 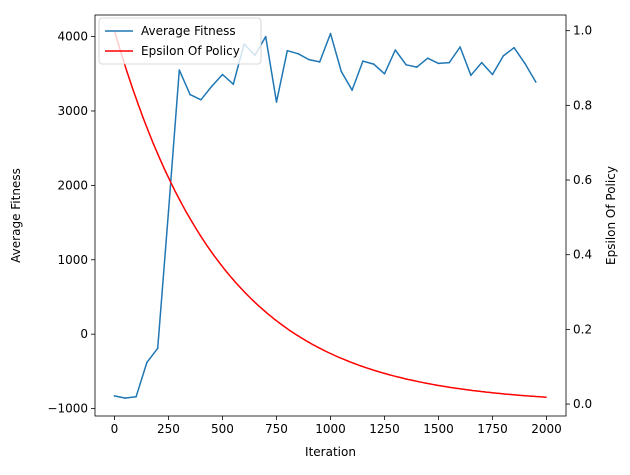 What do you see at coordinates (546, 429) in the screenshot?
I see `x-tick-label: 2000` at bounding box center [546, 429].